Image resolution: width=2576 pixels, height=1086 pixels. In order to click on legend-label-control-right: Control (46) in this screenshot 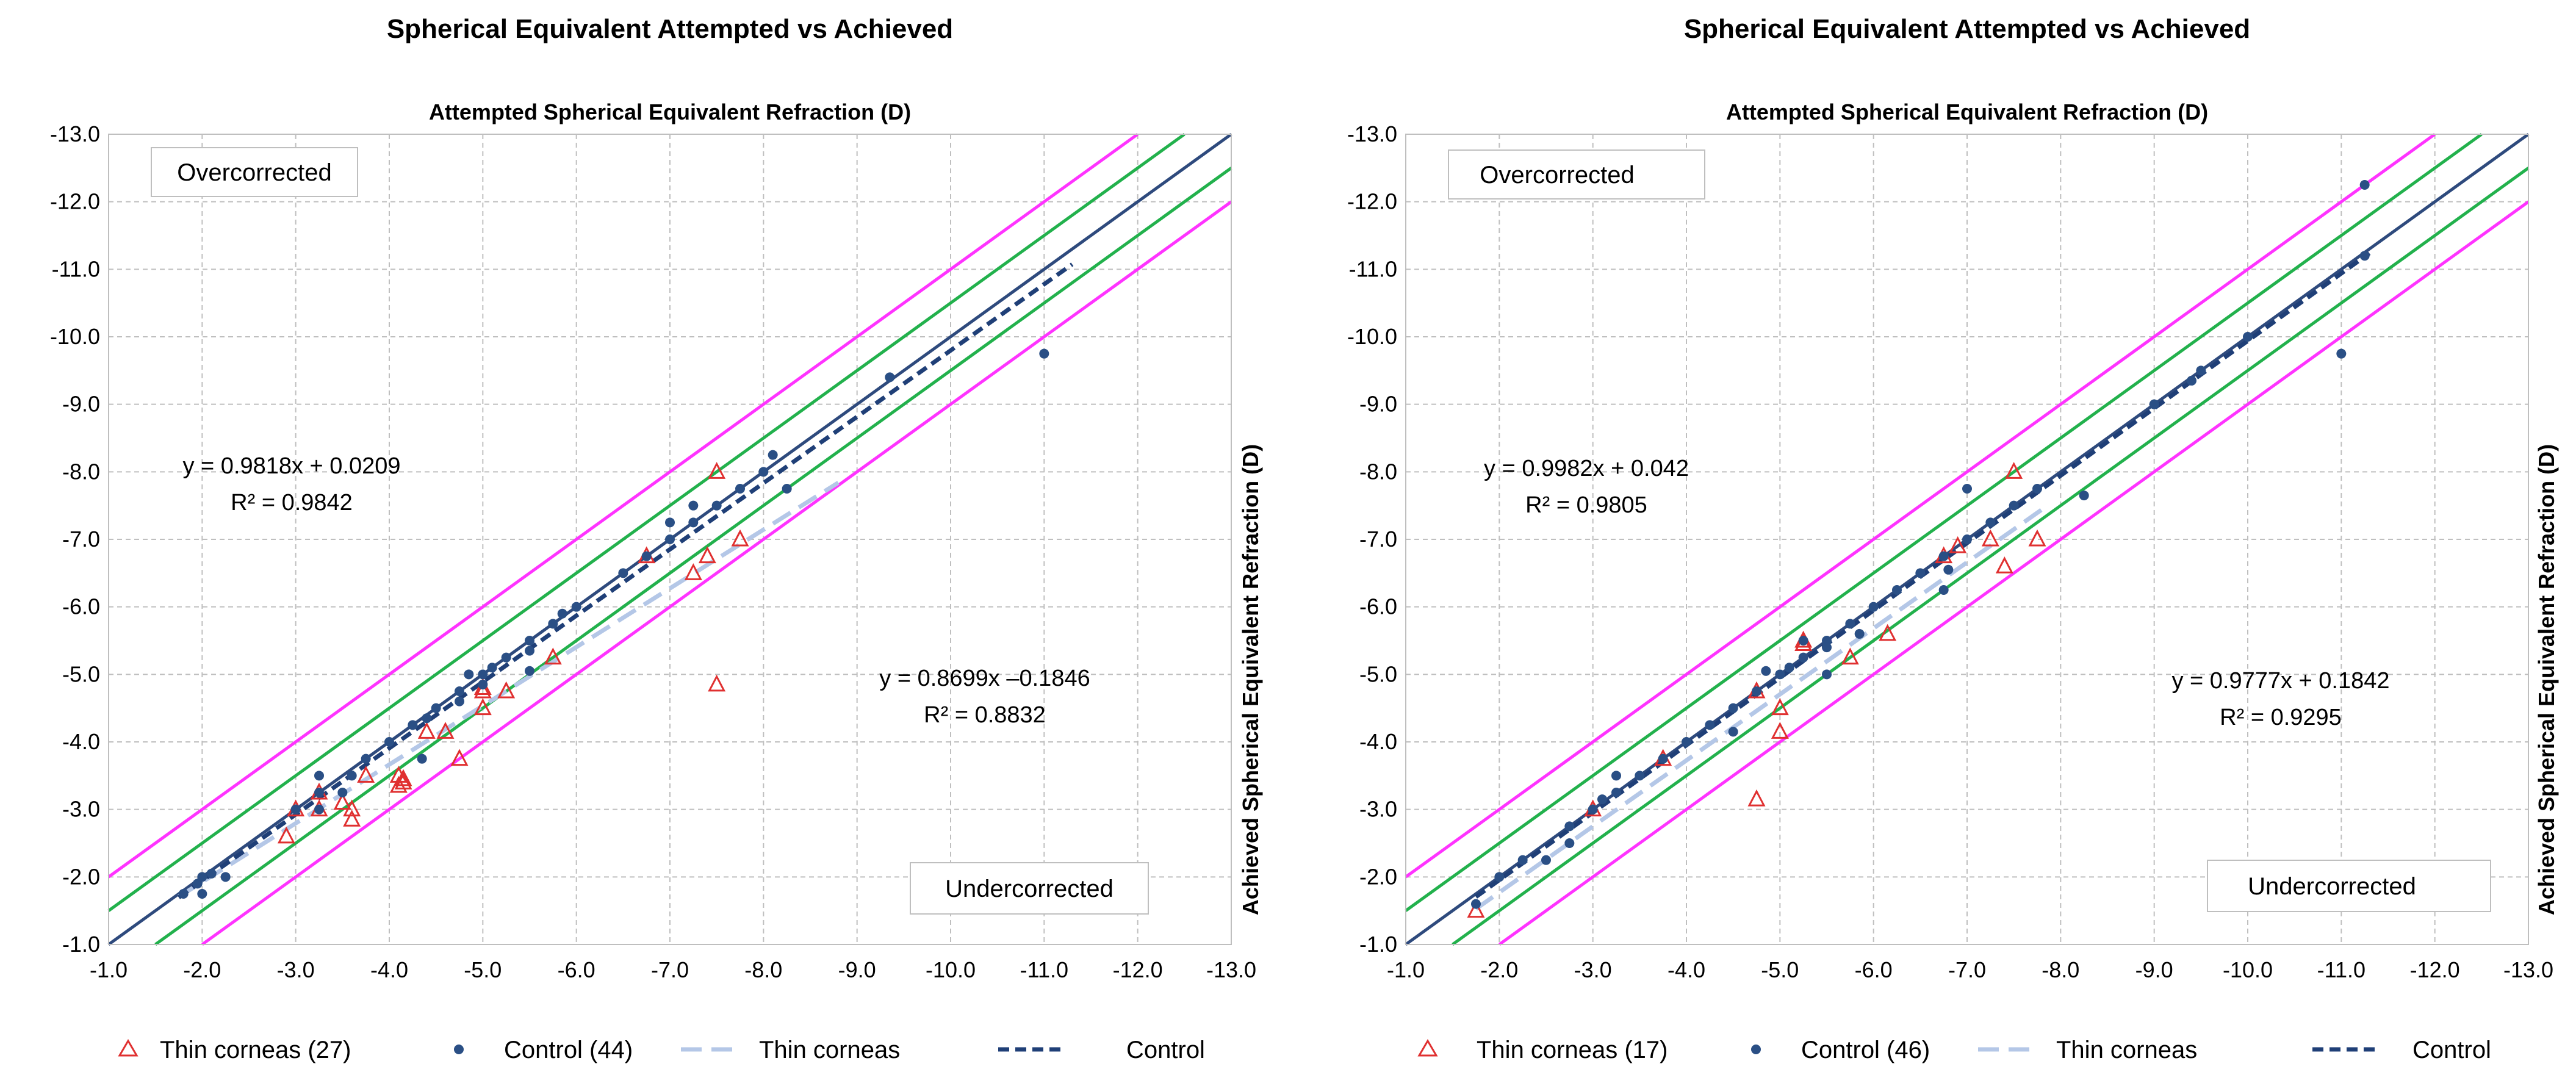, I will do `click(1865, 1050)`.